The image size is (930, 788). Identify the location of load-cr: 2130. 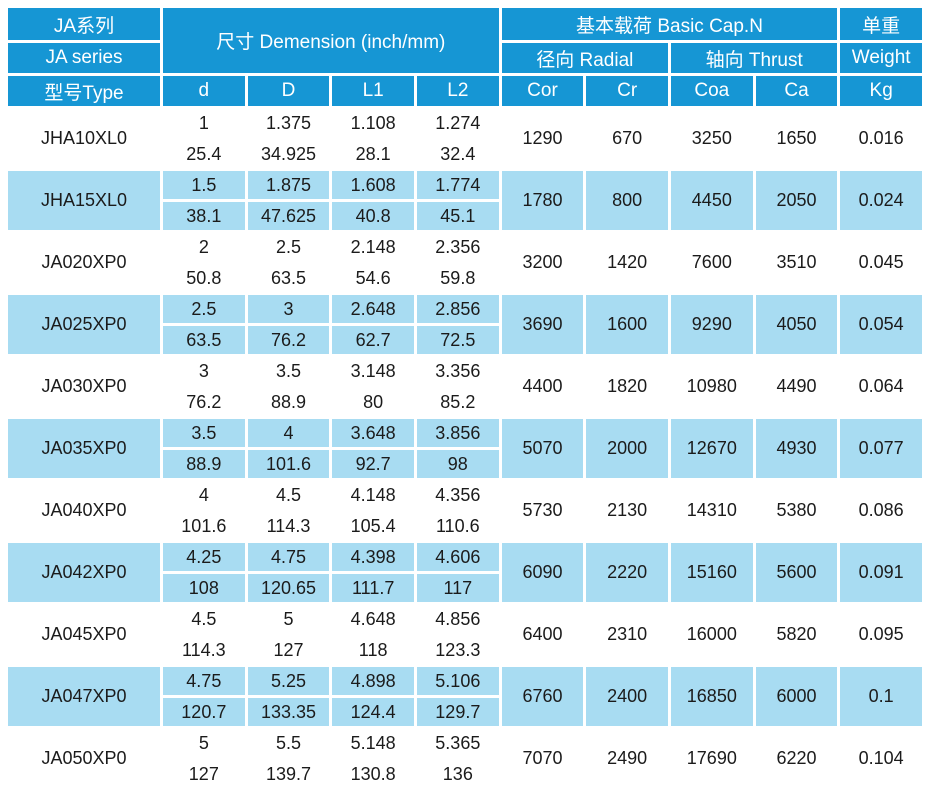
(627, 510).